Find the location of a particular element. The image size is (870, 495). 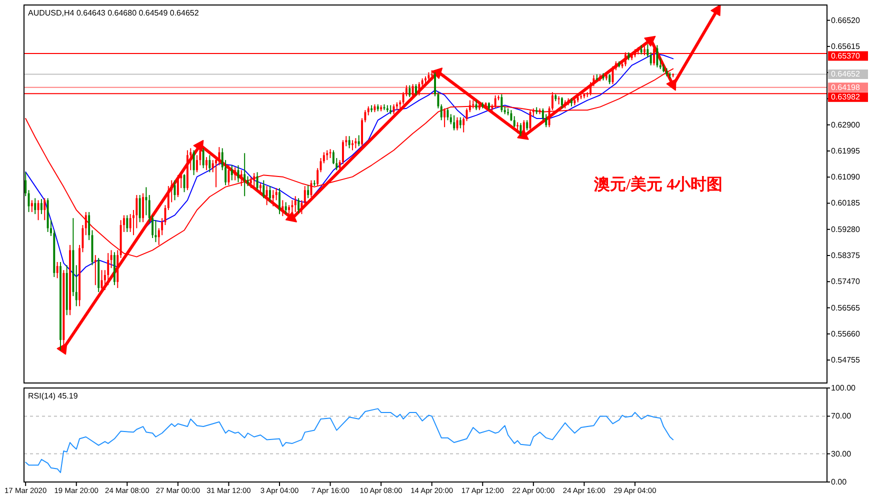

y-tick-label: 0.66520 is located at coordinates (845, 20).